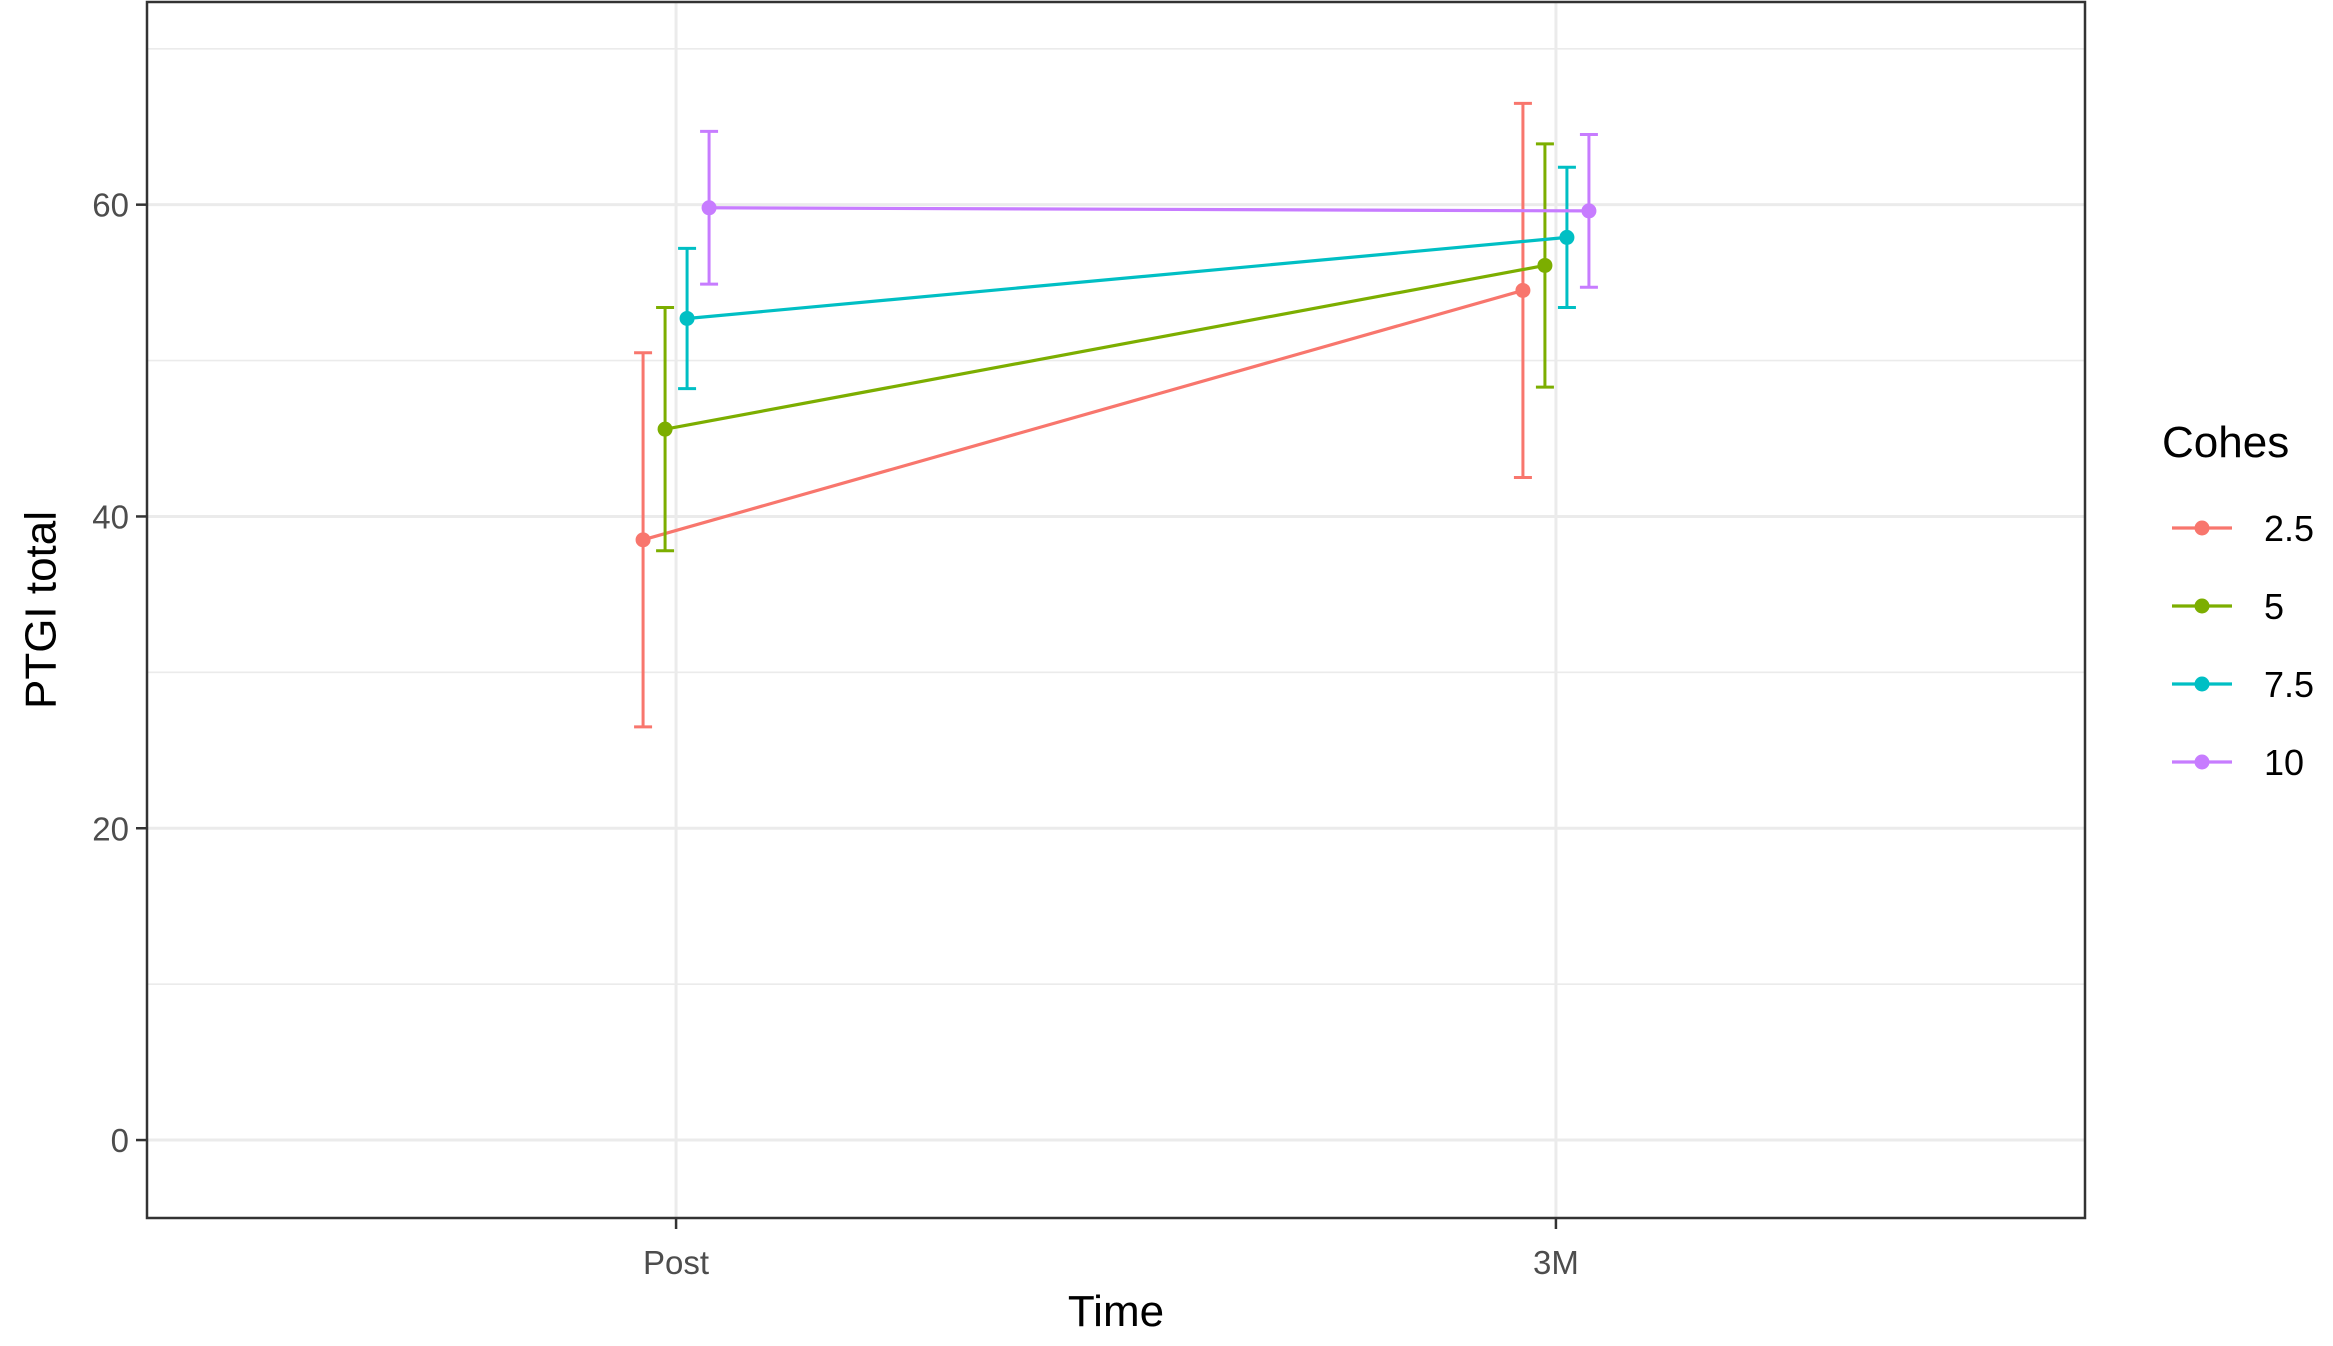 The width and height of the screenshot is (2333, 1346). What do you see at coordinates (110, 516) in the screenshot?
I see `y-tick-label: 40` at bounding box center [110, 516].